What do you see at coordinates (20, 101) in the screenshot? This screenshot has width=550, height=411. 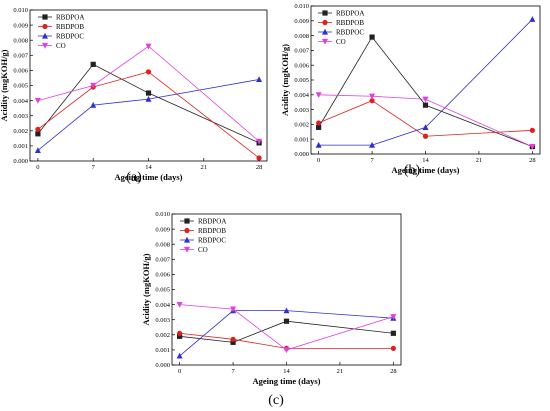 I see `y-tick-label: 0.004` at bounding box center [20, 101].